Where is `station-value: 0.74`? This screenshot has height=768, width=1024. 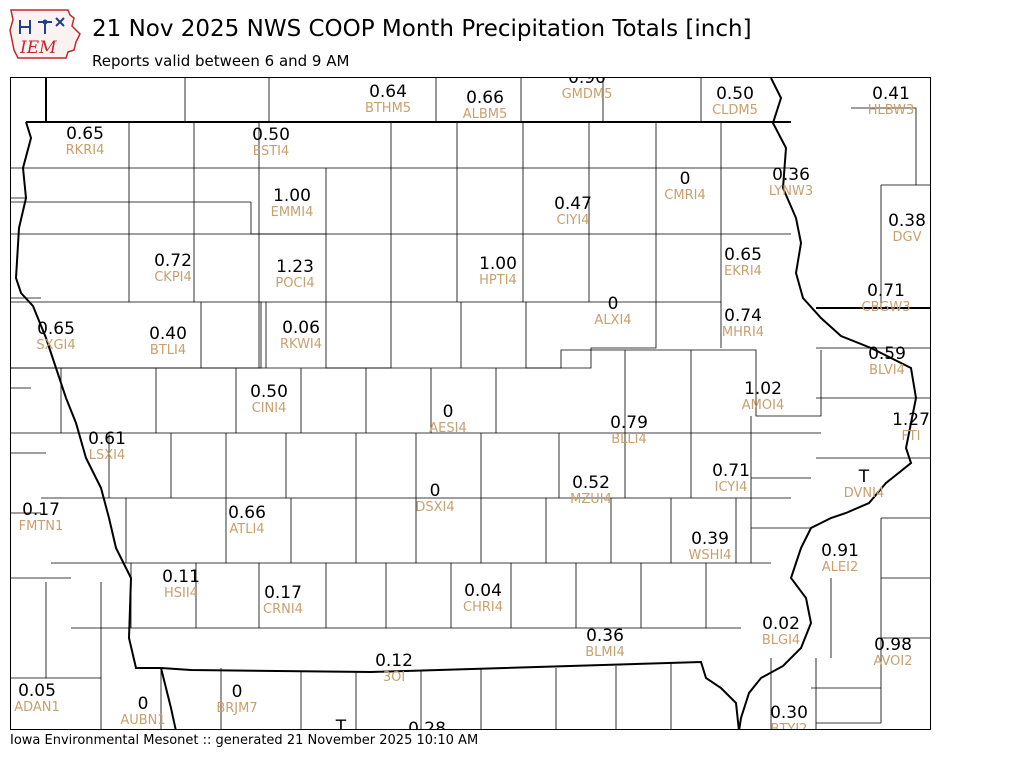
station-value: 0.74 is located at coordinates (743, 316).